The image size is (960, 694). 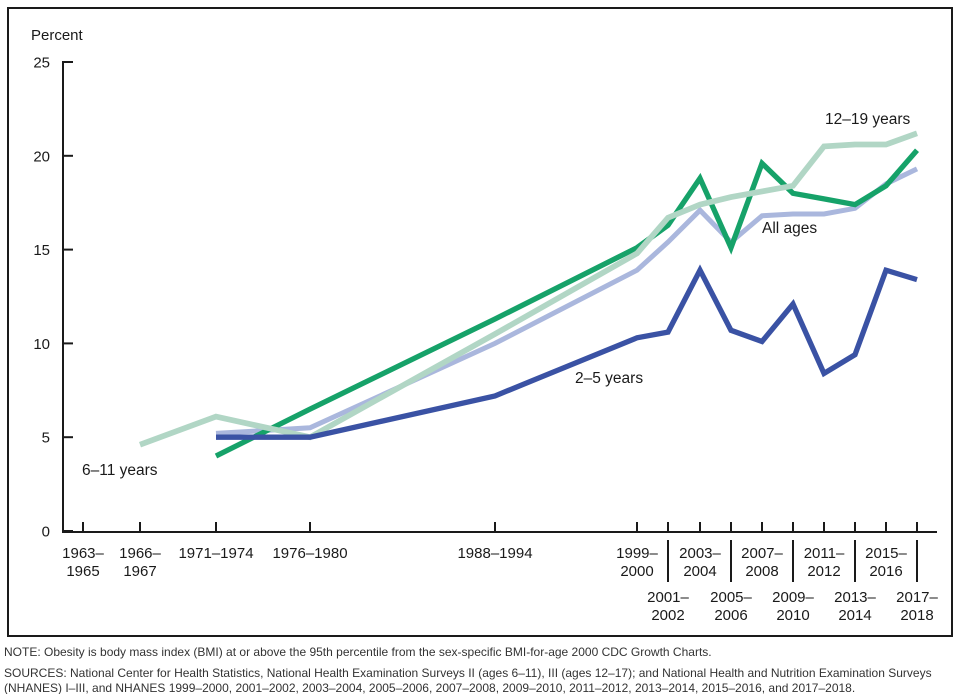 What do you see at coordinates (636, 571) in the screenshot?
I see `x-tick-label: 2000` at bounding box center [636, 571].